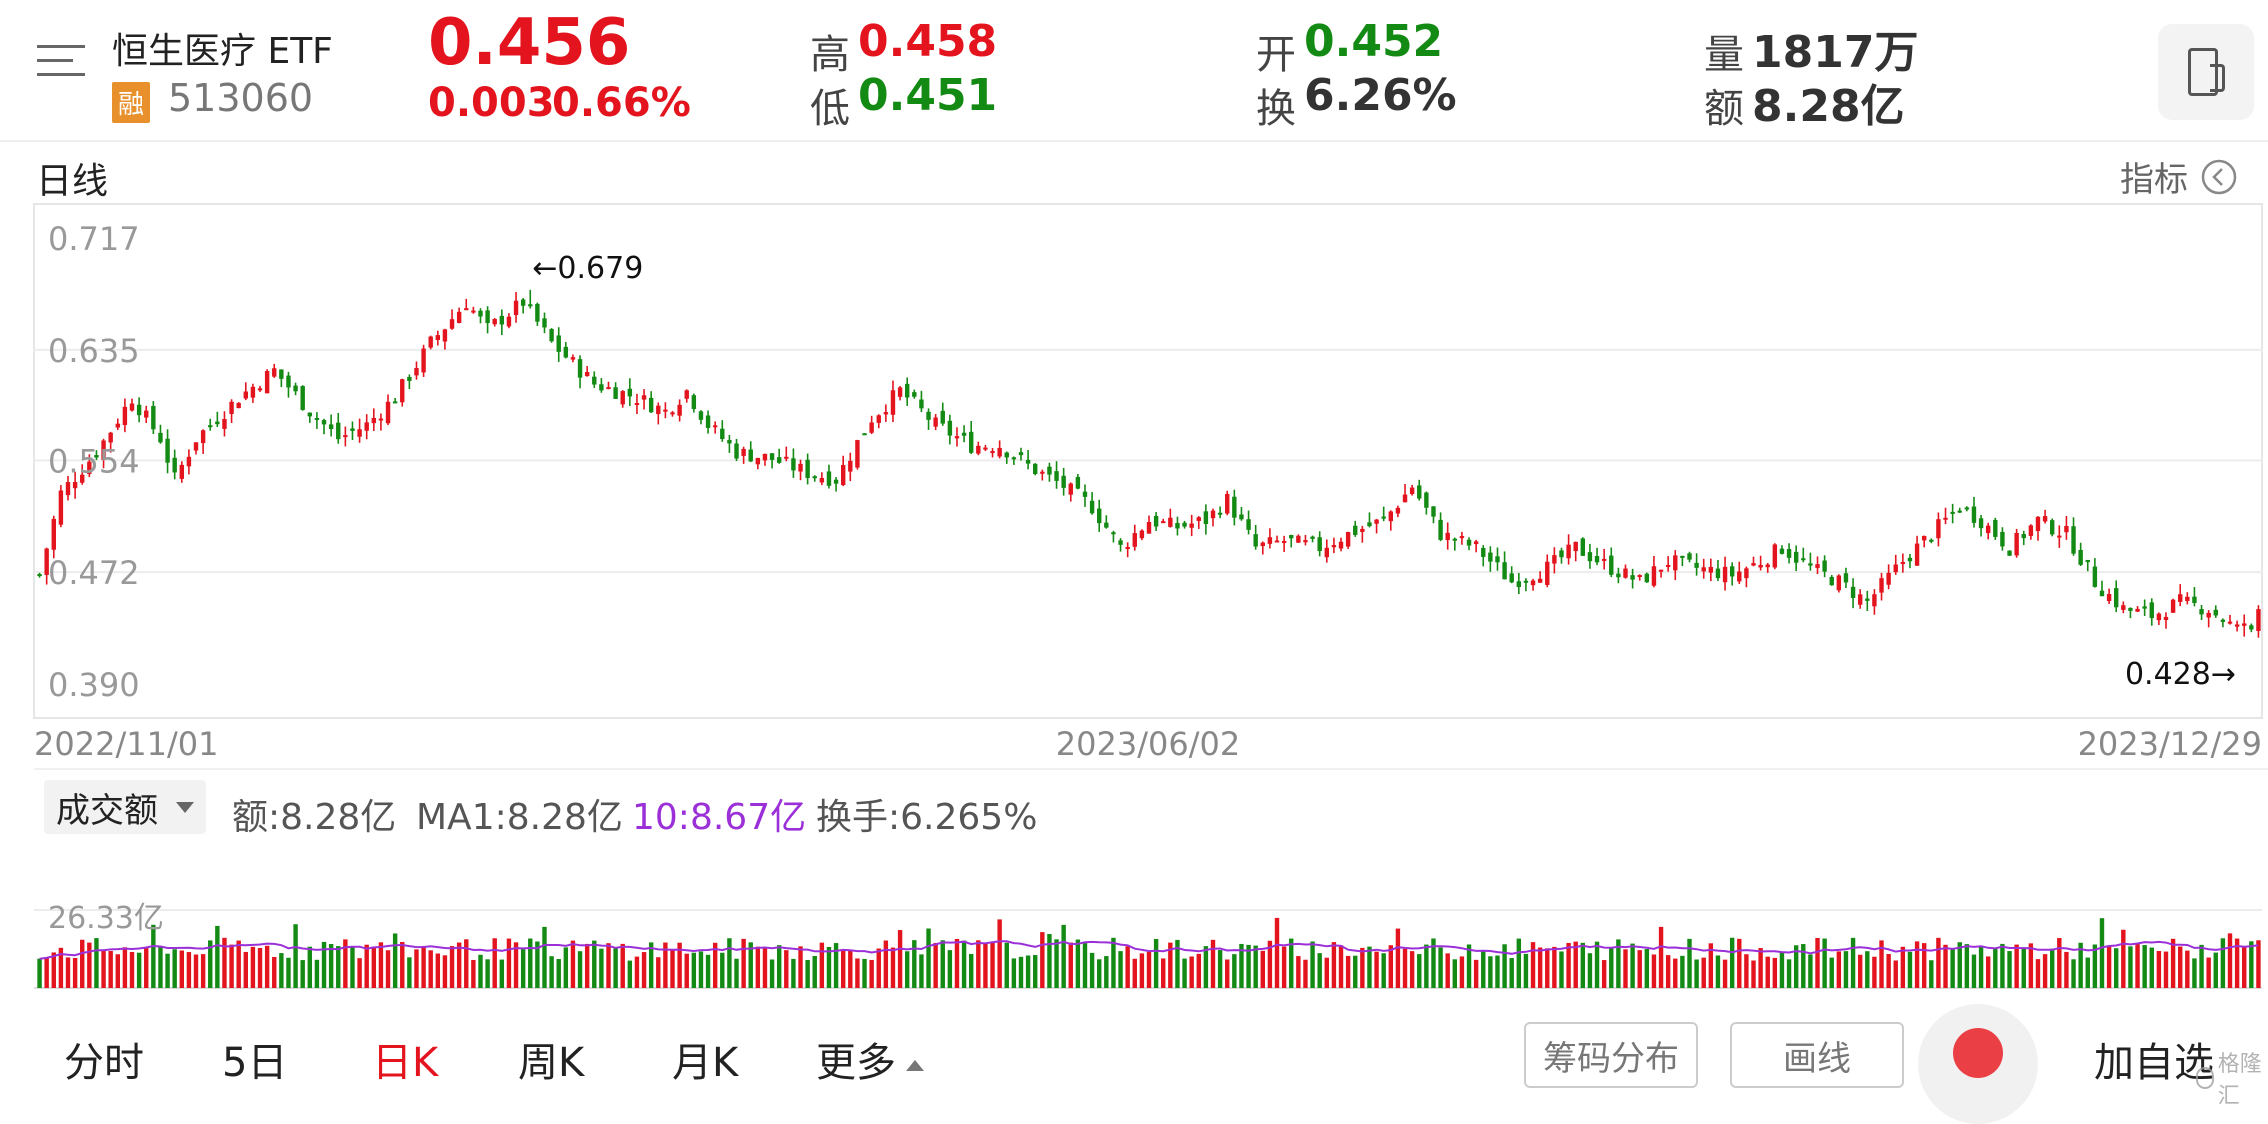 The width and height of the screenshot is (2268, 1124). What do you see at coordinates (104, 1059) in the screenshot?
I see `tab-0: 分时` at bounding box center [104, 1059].